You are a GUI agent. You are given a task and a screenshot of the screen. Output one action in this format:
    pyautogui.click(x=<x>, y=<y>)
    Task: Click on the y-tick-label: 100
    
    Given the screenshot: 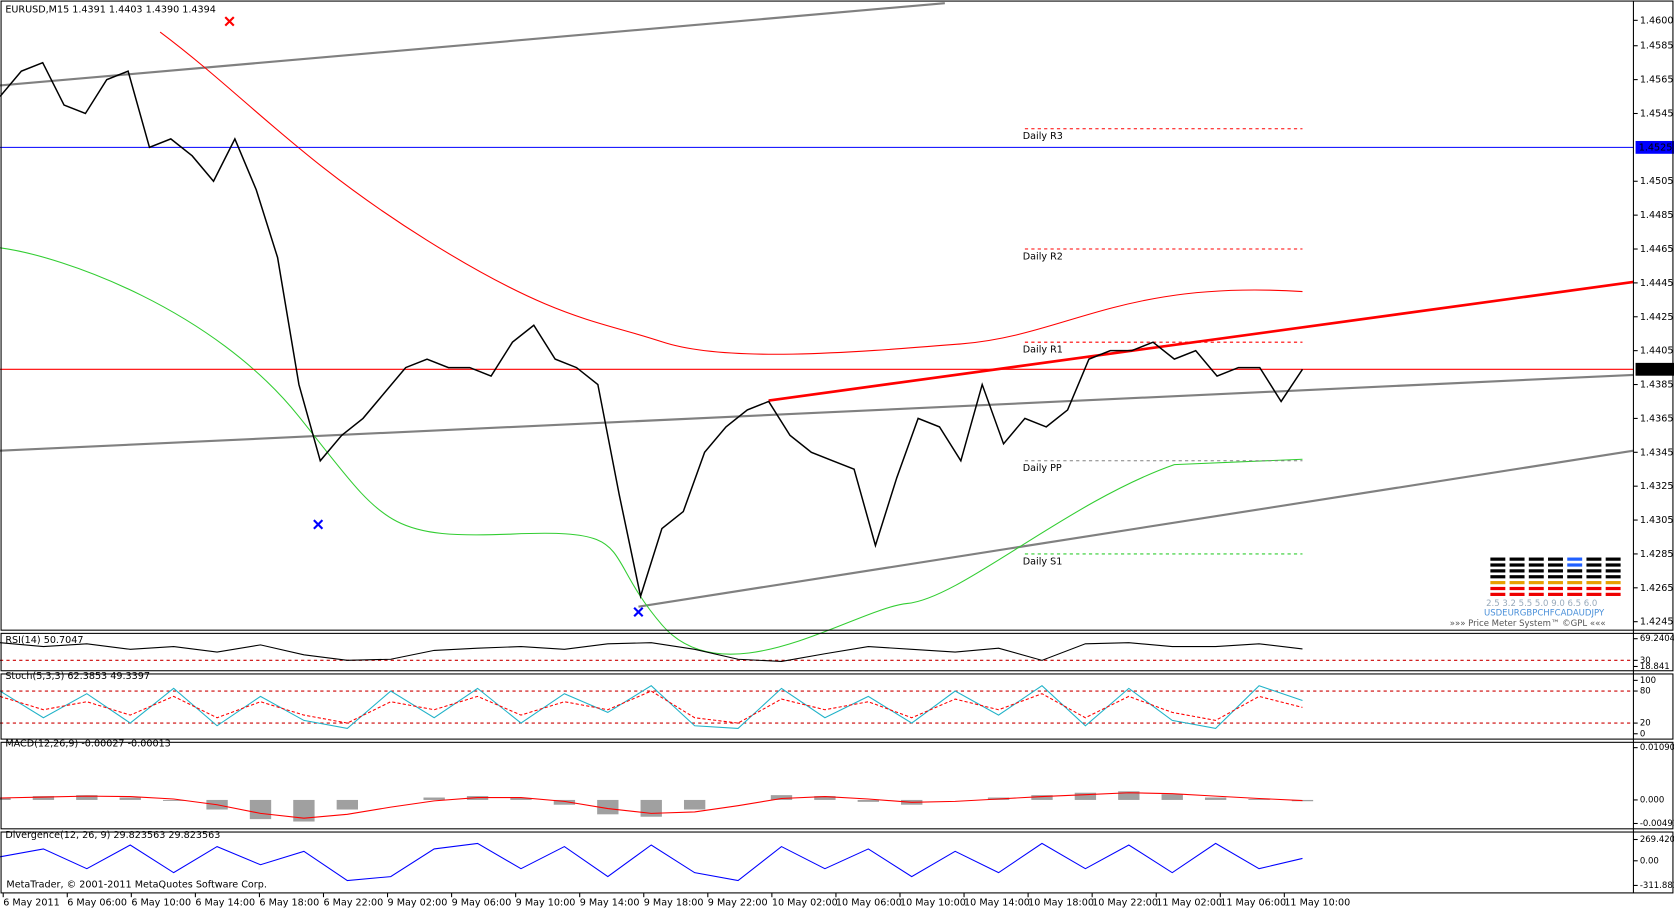 What is the action you would take?
    pyautogui.click(x=1648, y=681)
    